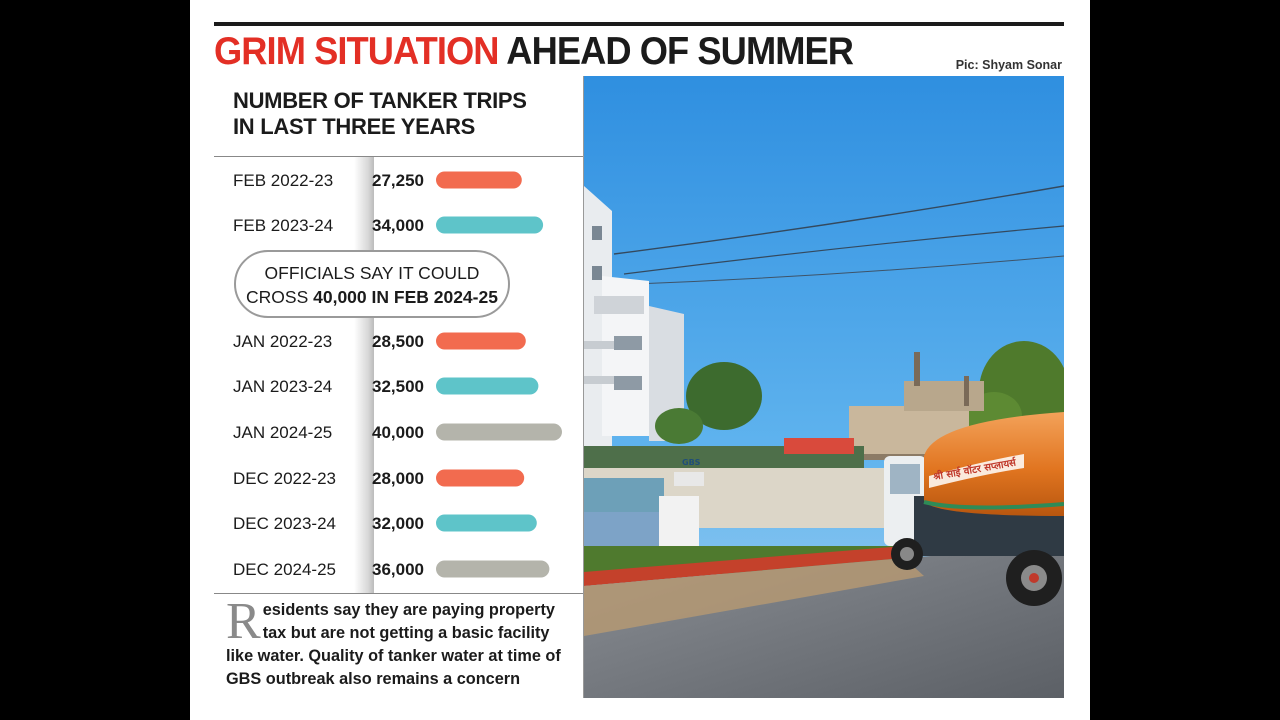 Image resolution: width=1280 pixels, height=720 pixels. What do you see at coordinates (282, 432) in the screenshot?
I see `category-label: JAN 2024-25` at bounding box center [282, 432].